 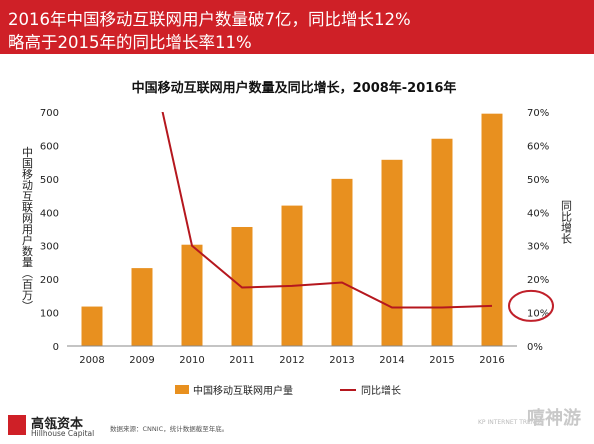 I want to click on y-tick-label: 100, so click(x=49, y=314).